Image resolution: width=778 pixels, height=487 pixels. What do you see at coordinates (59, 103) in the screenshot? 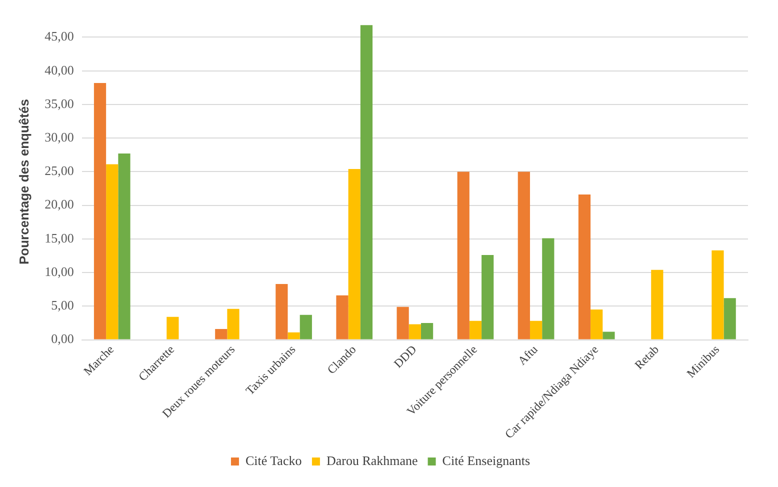
I see `y-tick-label: 35,00` at bounding box center [59, 103].